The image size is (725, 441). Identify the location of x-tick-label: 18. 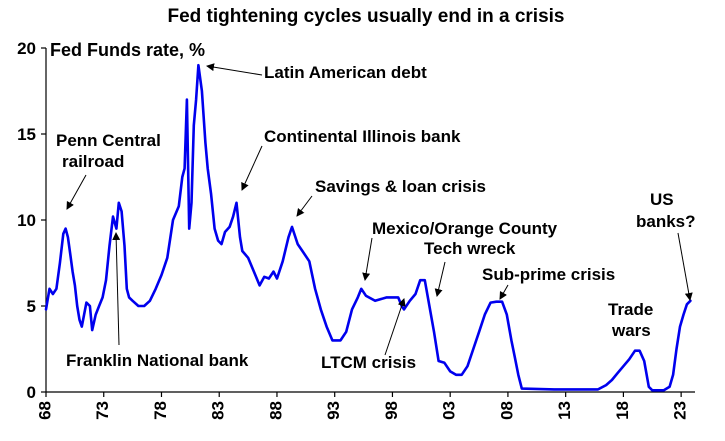
(622, 410).